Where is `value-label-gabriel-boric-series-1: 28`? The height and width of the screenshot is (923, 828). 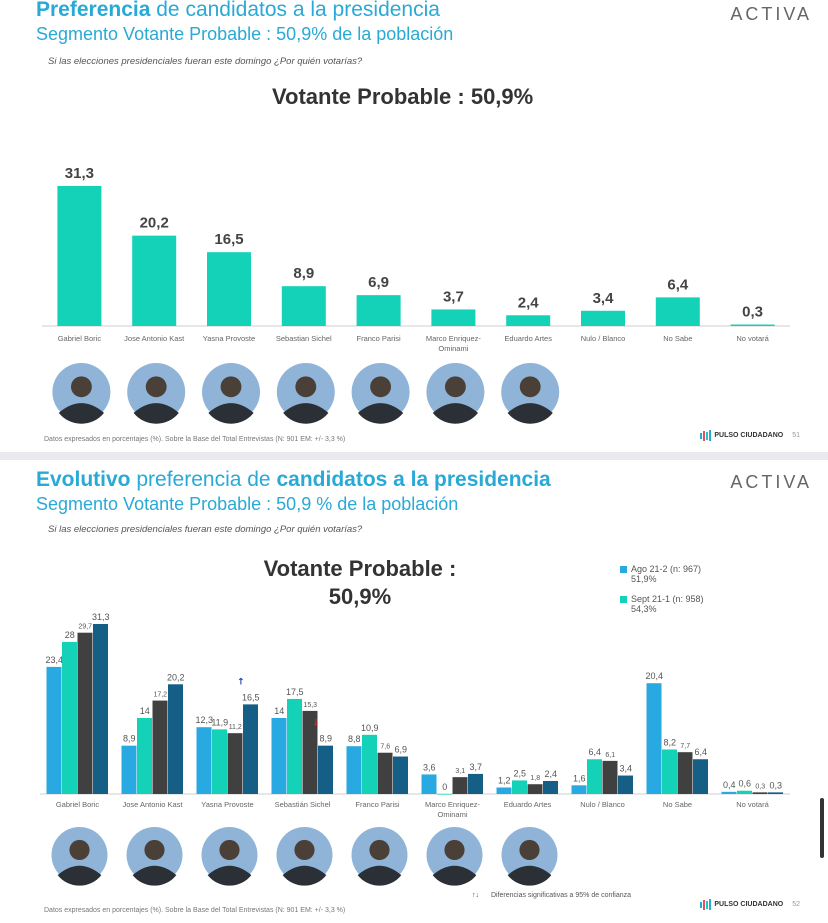 value-label-gabriel-boric-series-1: 28 is located at coordinates (70, 635).